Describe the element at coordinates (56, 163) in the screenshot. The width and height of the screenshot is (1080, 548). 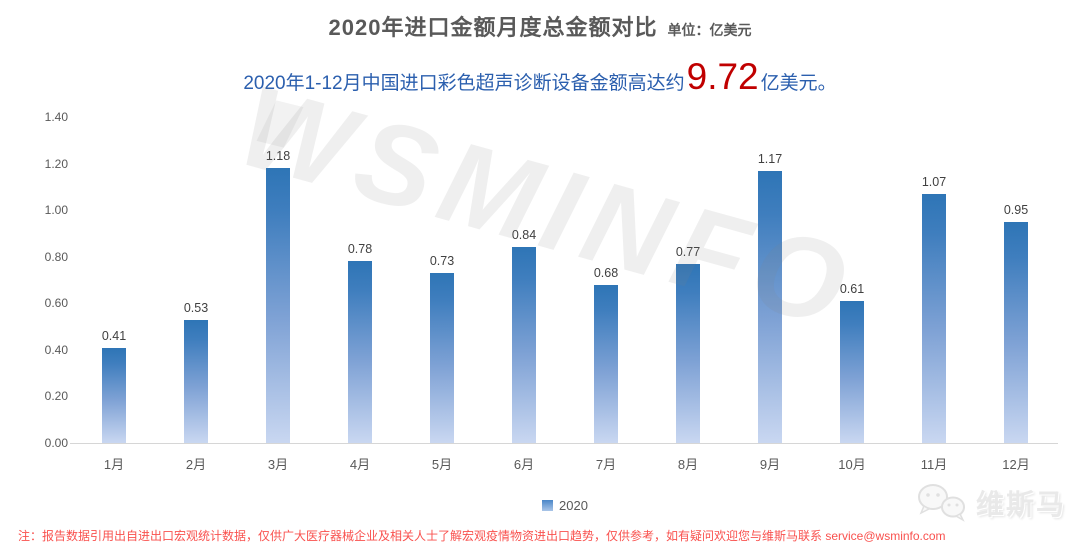
I see `y-tick-label: 1.20` at that location.